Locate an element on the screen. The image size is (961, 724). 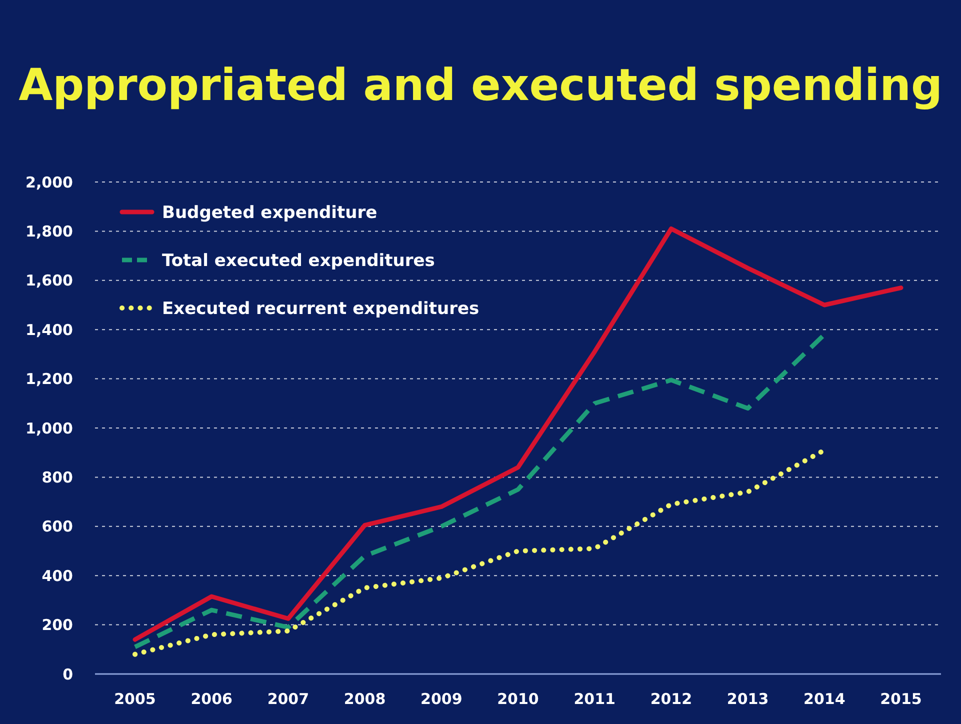
x-tick-label: 2009 is located at coordinates (441, 699).